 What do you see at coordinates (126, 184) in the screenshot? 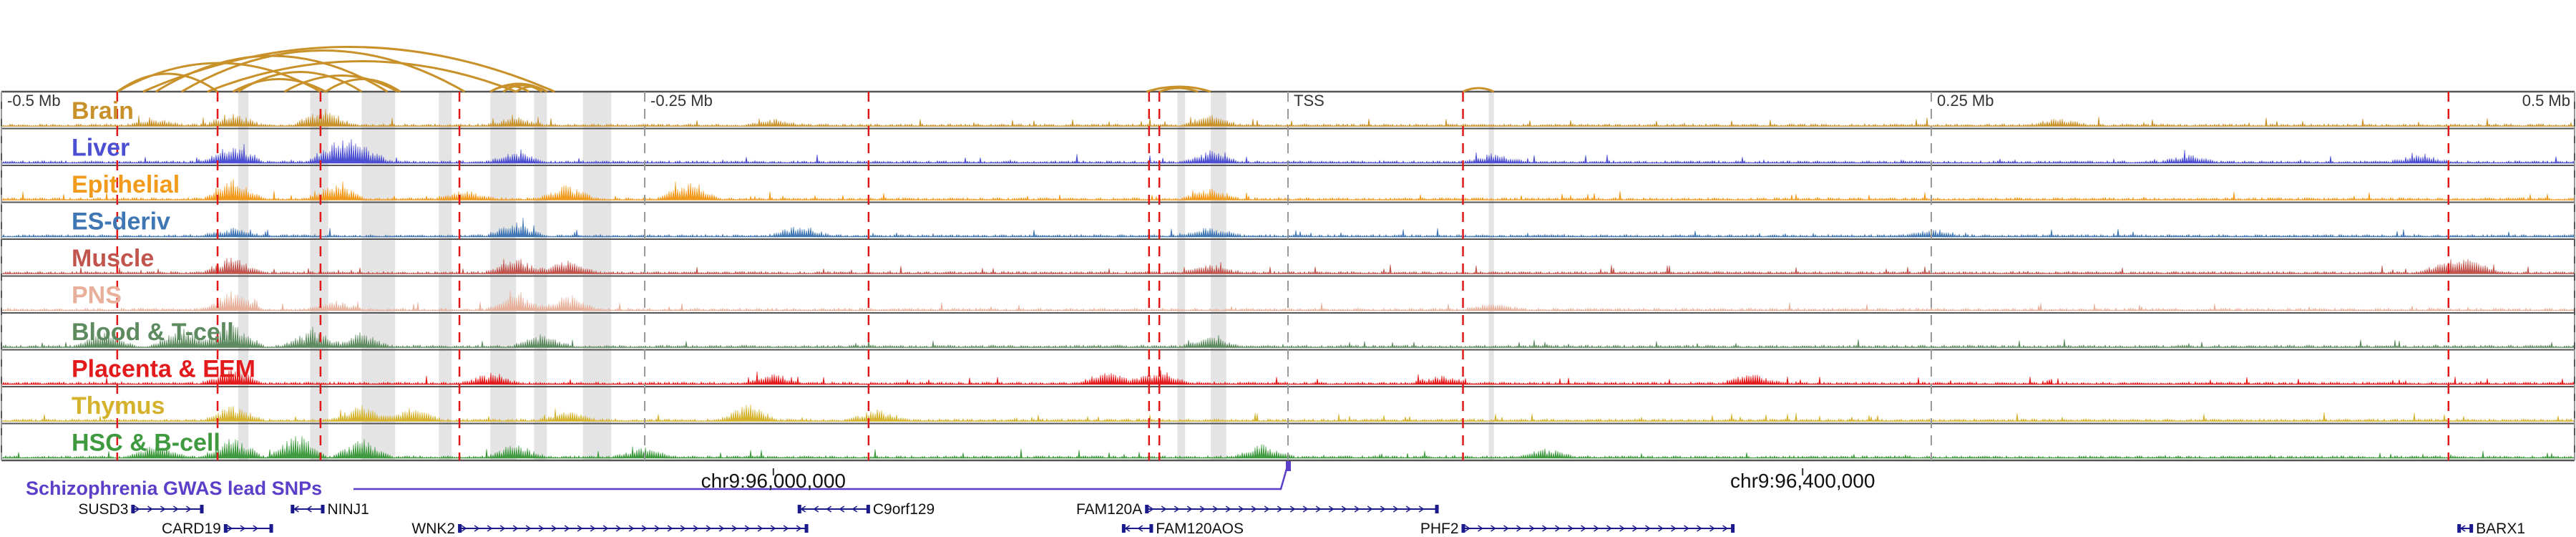
I see `track-label: Epithelial` at bounding box center [126, 184].